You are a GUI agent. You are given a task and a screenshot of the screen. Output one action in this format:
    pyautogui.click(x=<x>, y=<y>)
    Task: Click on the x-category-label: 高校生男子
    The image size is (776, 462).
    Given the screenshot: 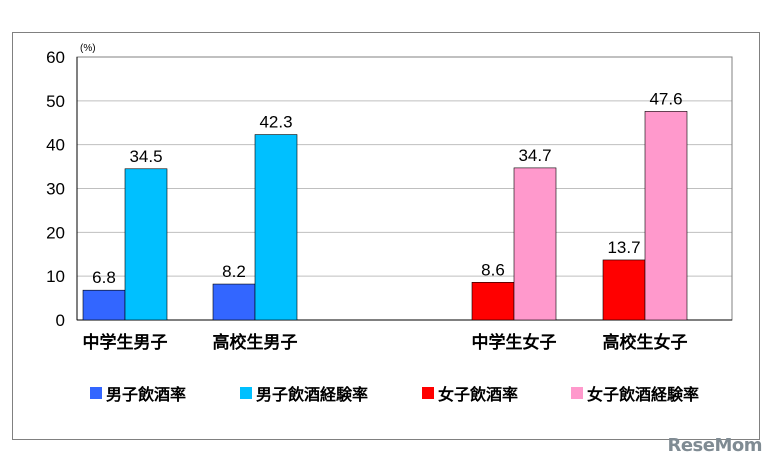 What is the action you would take?
    pyautogui.click(x=255, y=342)
    